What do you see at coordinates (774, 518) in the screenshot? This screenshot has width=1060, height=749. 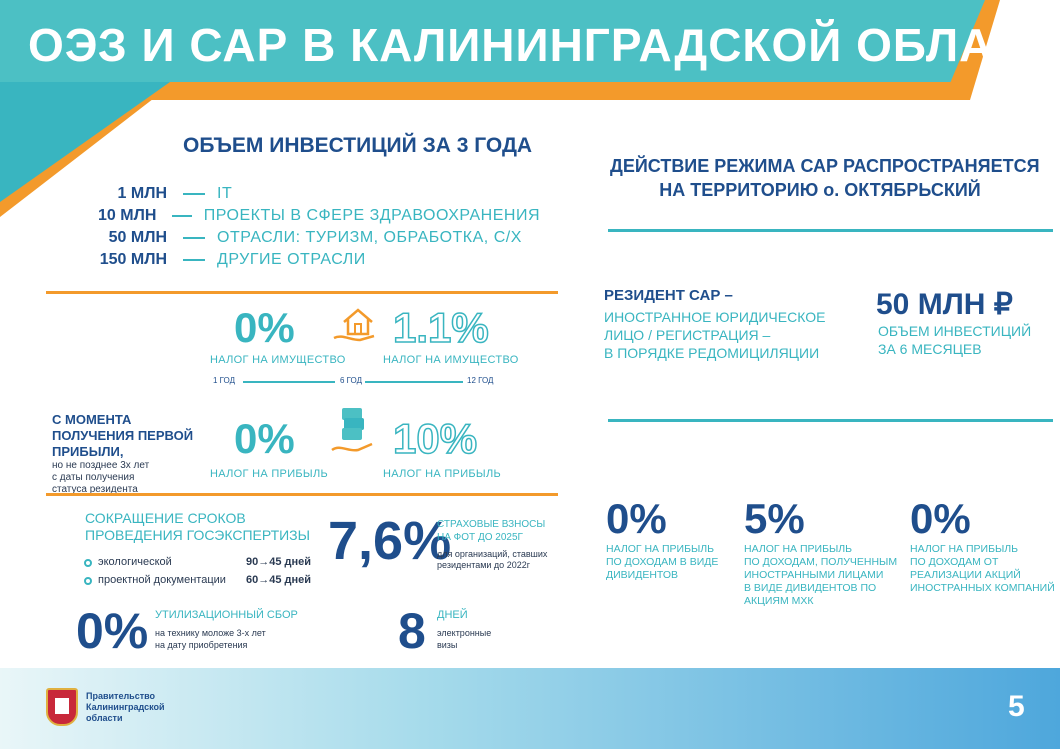 I see `sar-tax-value: 5%` at bounding box center [774, 518].